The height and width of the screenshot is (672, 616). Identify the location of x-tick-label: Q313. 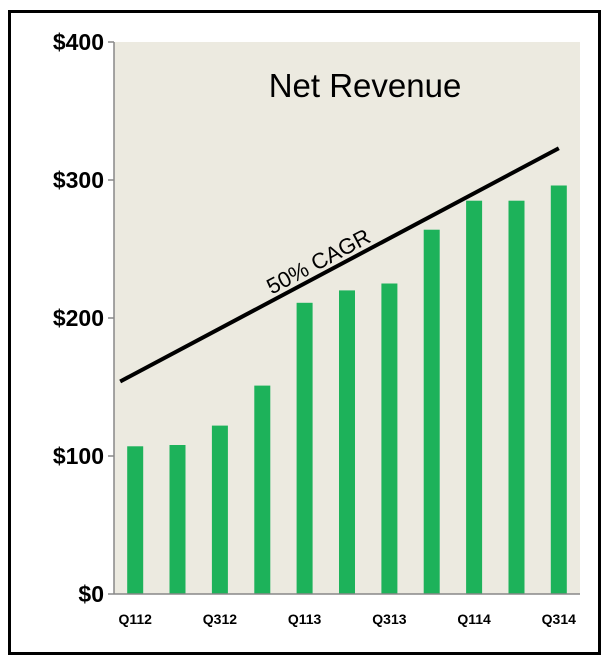
(389, 619).